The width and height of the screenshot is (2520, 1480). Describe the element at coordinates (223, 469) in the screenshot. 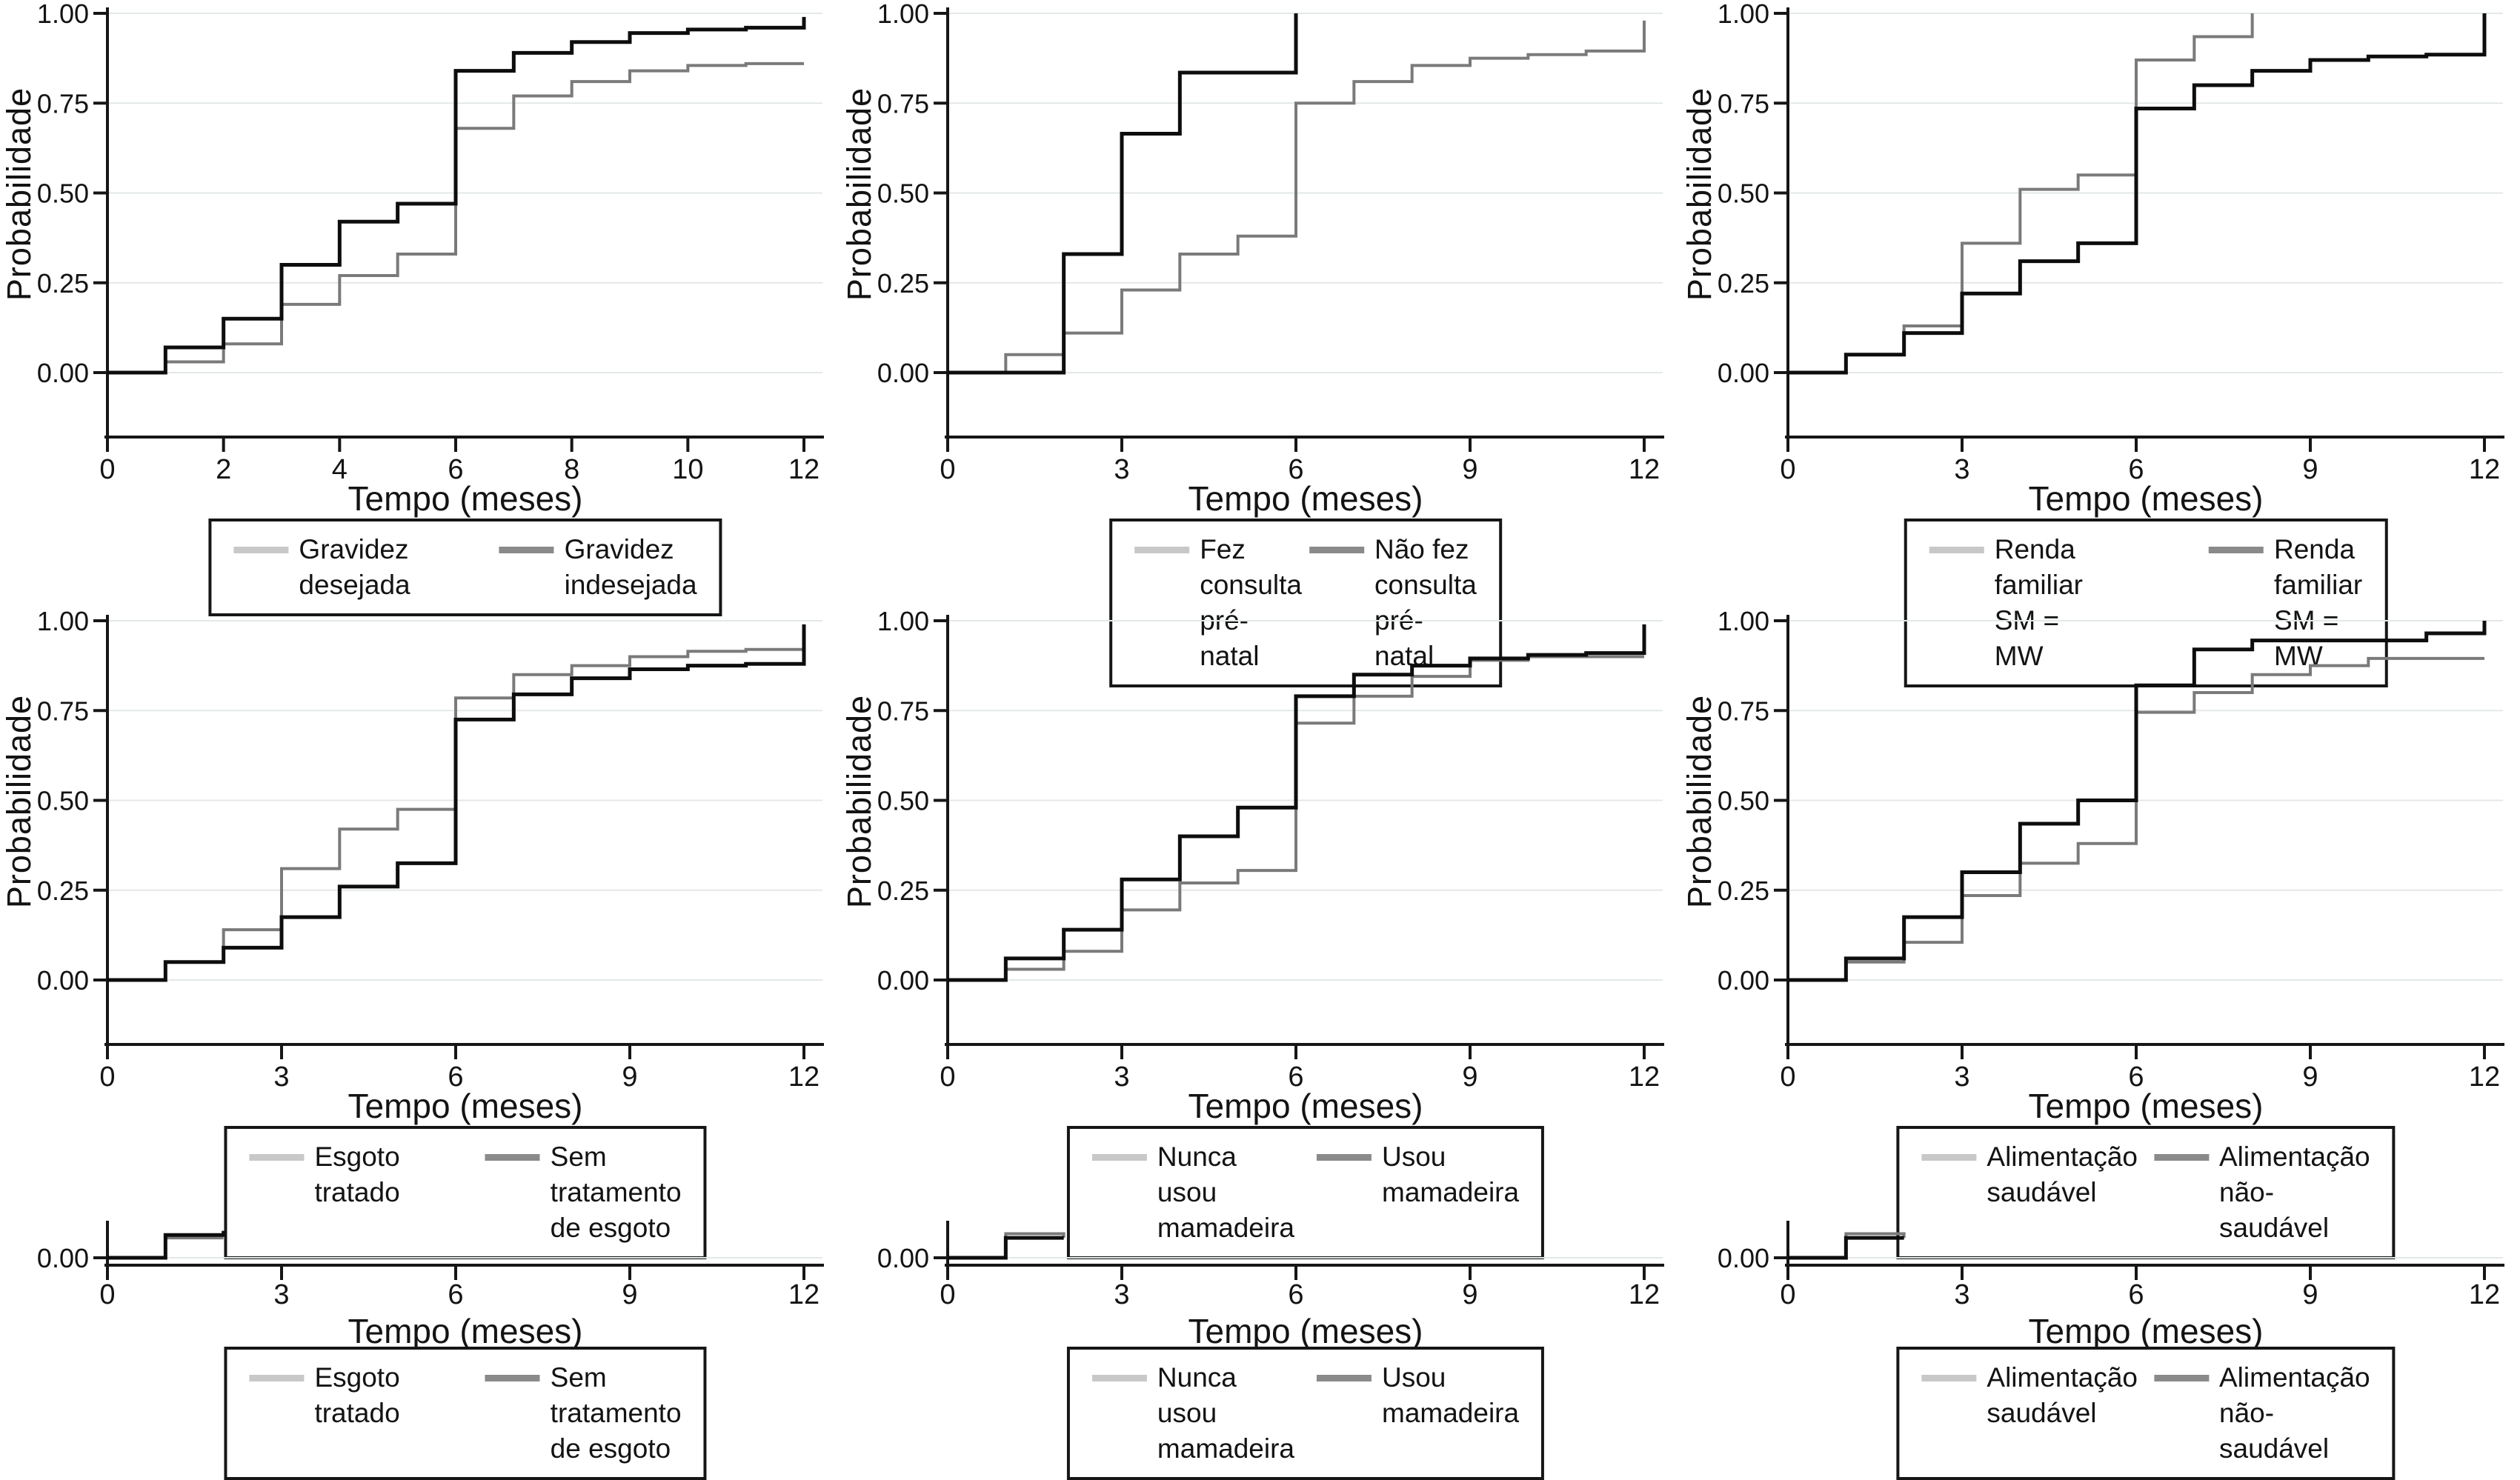

I see `x-tick-label: 2` at that location.